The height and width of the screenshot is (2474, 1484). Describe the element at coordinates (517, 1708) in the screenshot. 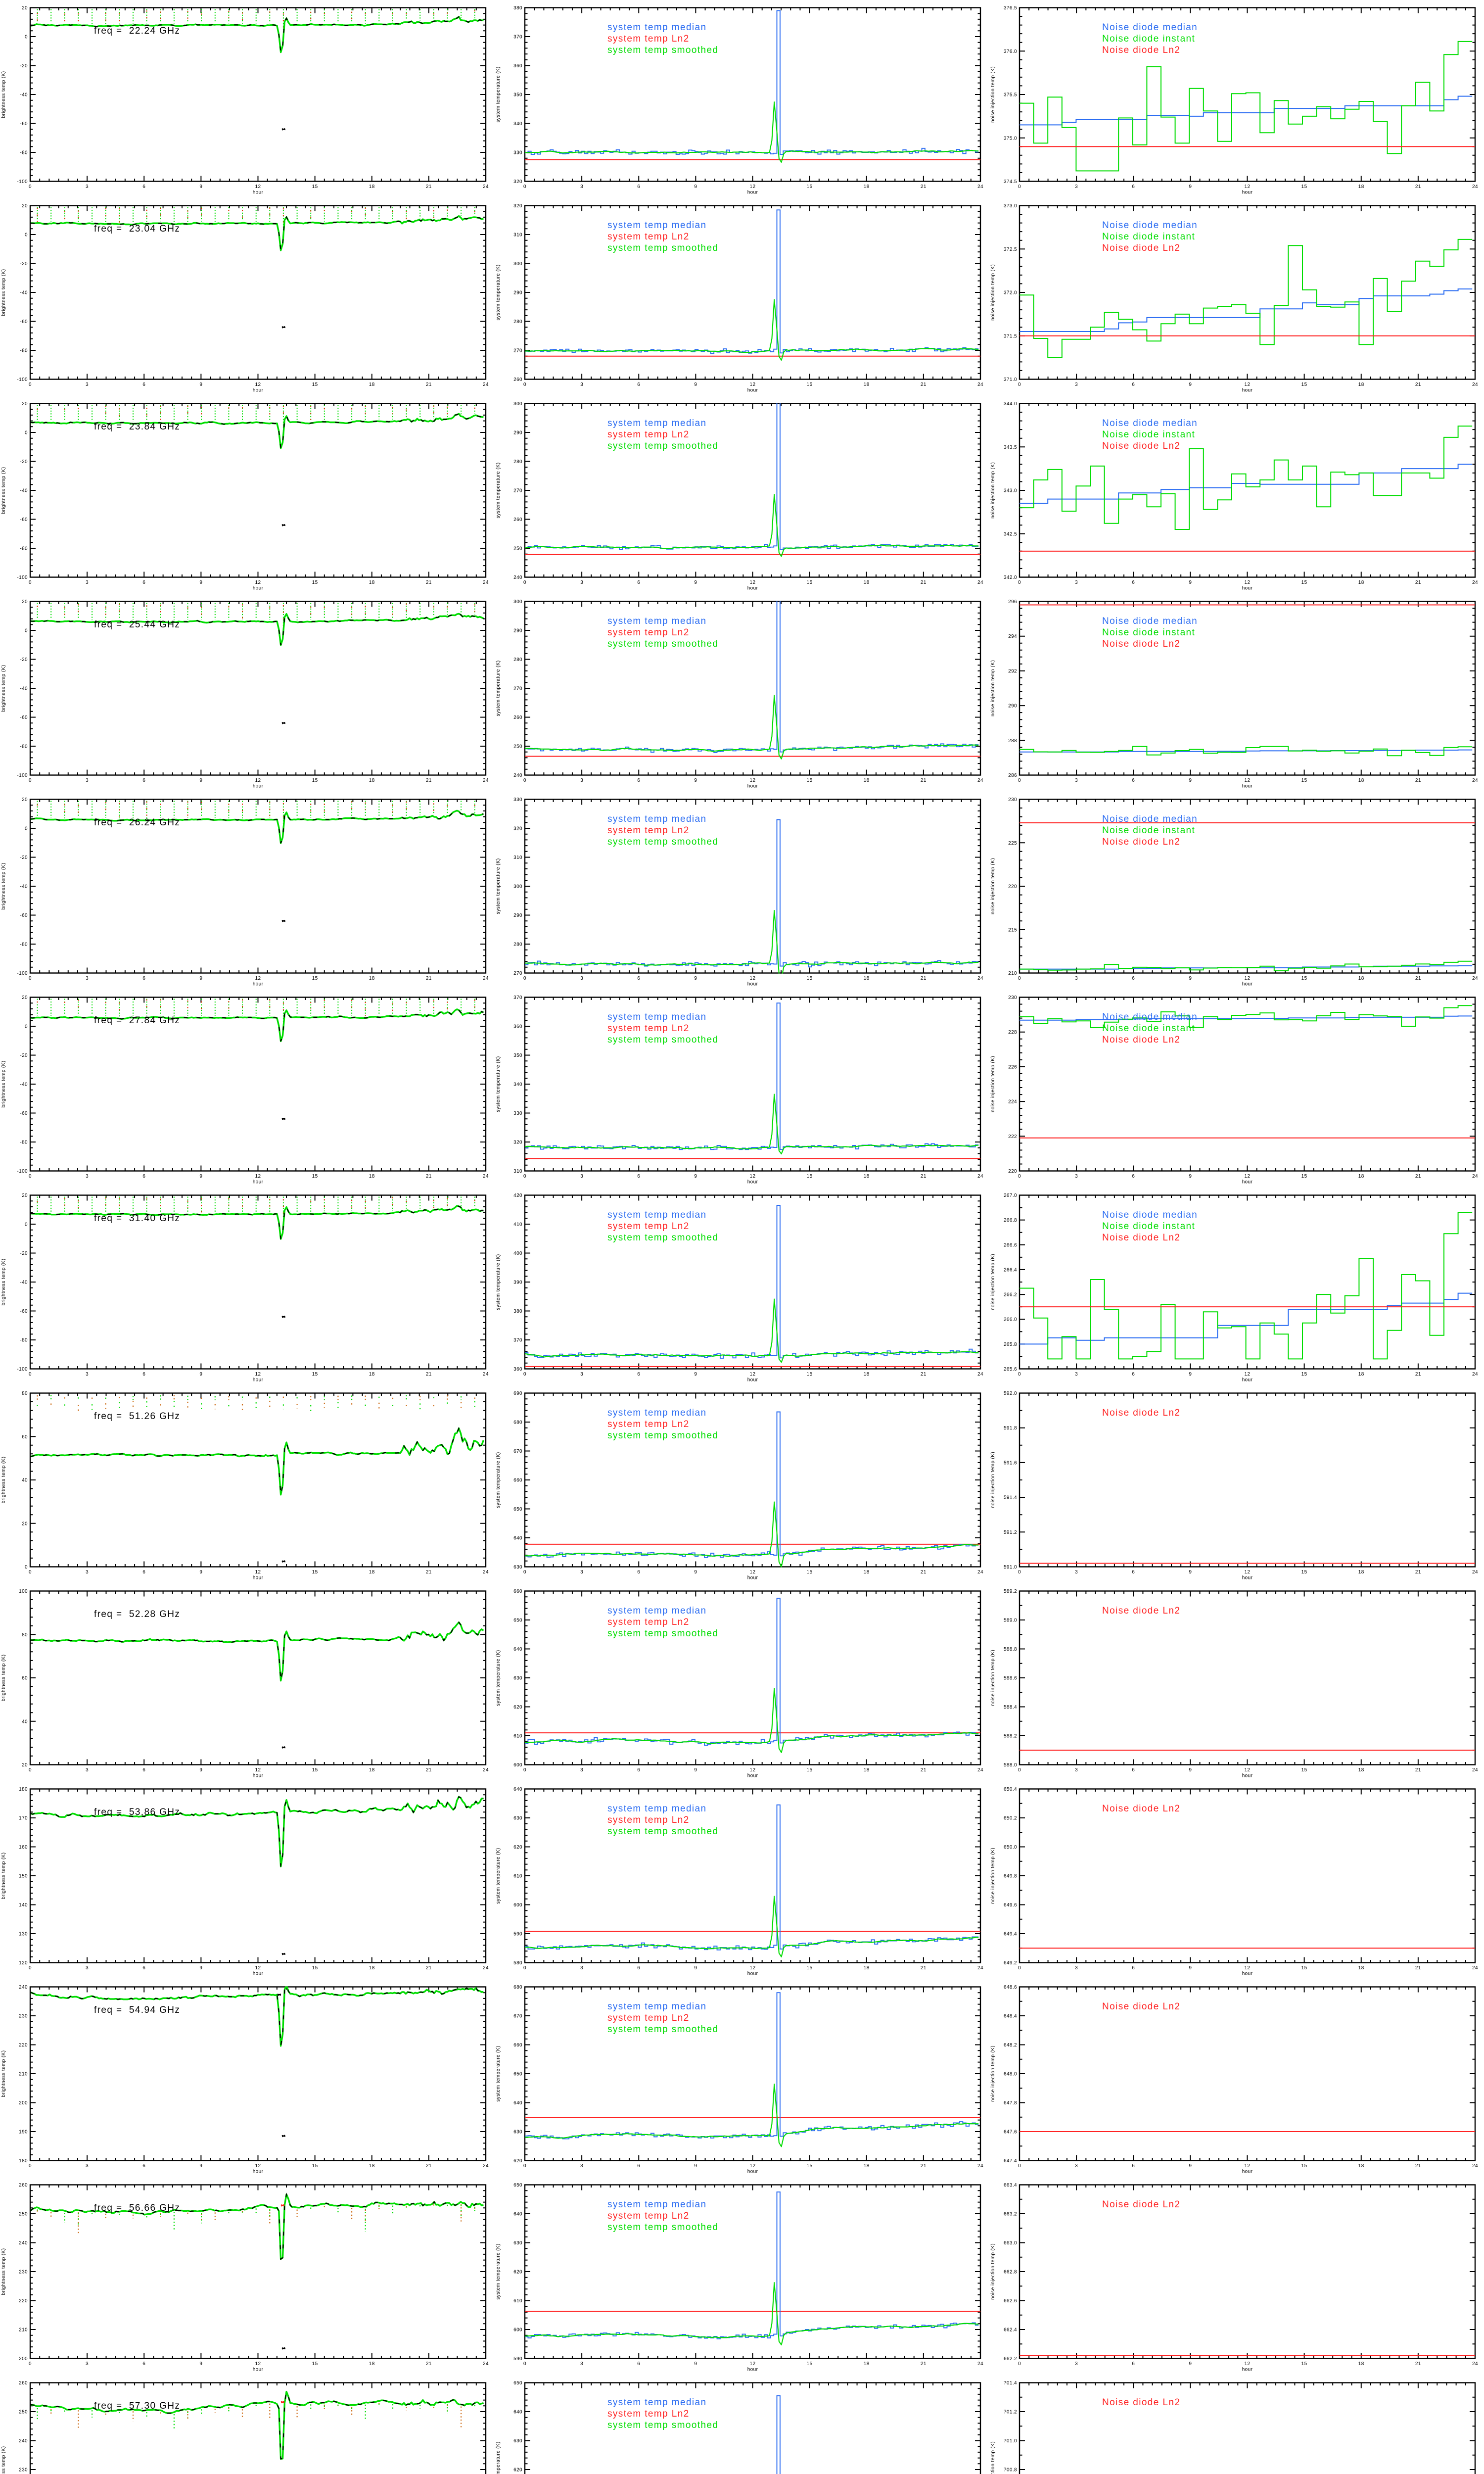

I see `y-tick-label: 620` at that location.